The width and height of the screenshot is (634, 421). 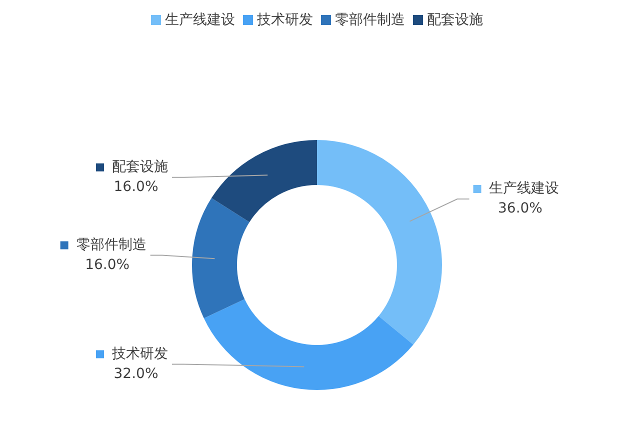 What do you see at coordinates (285, 20) in the screenshot?
I see `category-label: 技术研发` at bounding box center [285, 20].